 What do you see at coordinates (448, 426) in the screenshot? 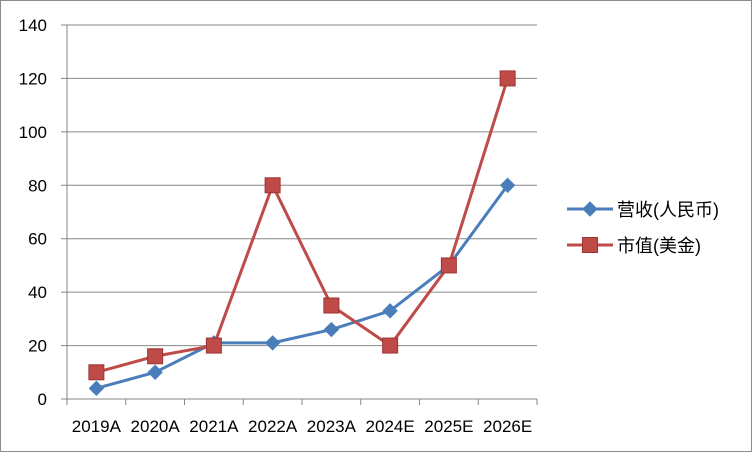
I see `x-tick-label: 2025E` at bounding box center [448, 426].